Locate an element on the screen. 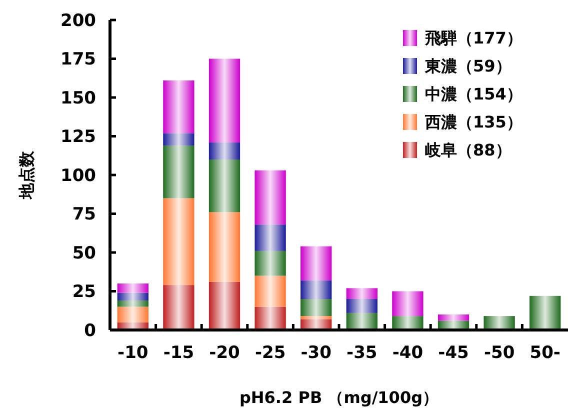 This screenshot has width=576, height=413. x-tick-label: -15 is located at coordinates (178, 353).